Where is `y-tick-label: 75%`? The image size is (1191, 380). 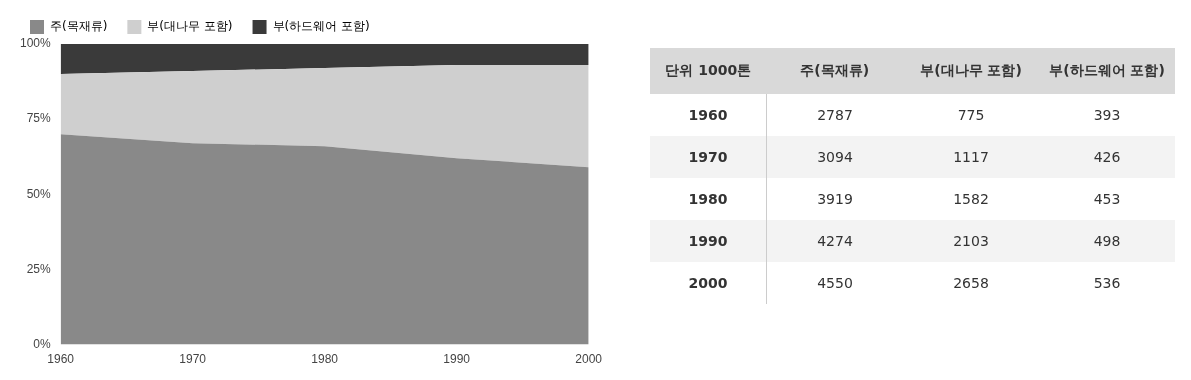 y-tick-label: 75% is located at coordinates (39, 118).